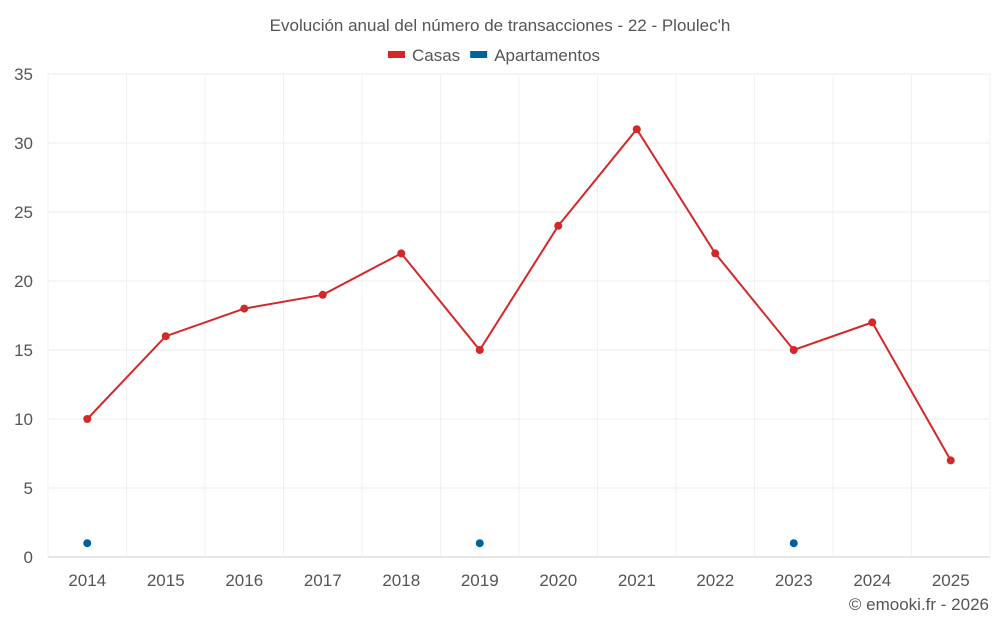  I want to click on legend-item-apartamentos: Apartamentos, so click(535, 55).